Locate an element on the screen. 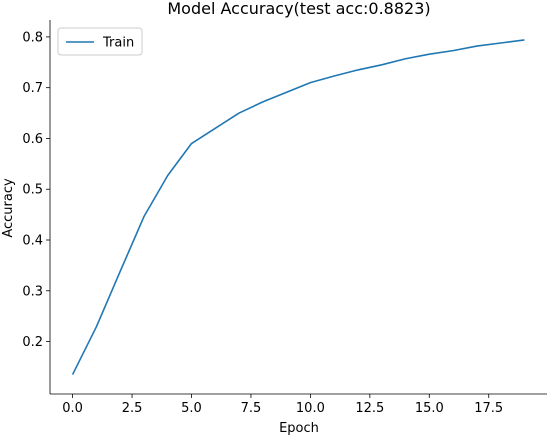  y-tick-label: 0.3 is located at coordinates (32, 291).